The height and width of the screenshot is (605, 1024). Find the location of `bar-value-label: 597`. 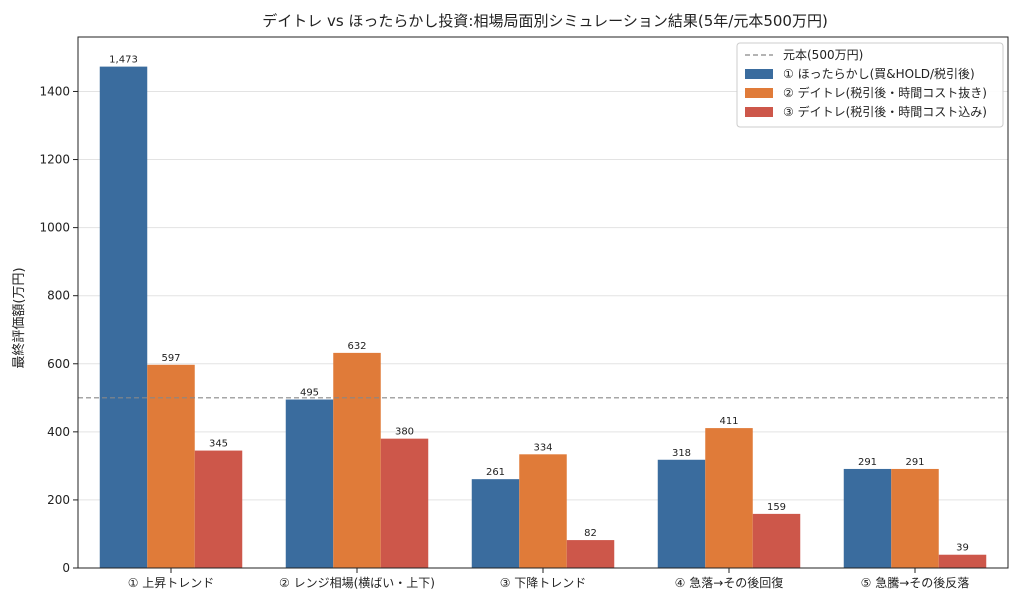

bar-value-label: 597 is located at coordinates (170, 358).